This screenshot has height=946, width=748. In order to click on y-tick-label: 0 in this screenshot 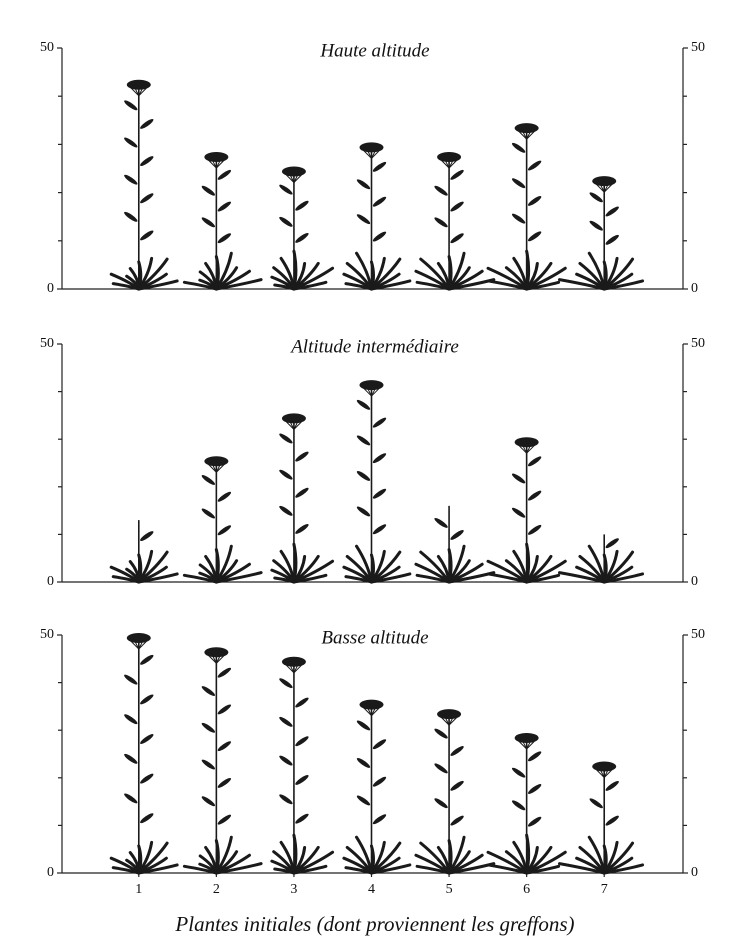, I will do `click(694, 872)`.